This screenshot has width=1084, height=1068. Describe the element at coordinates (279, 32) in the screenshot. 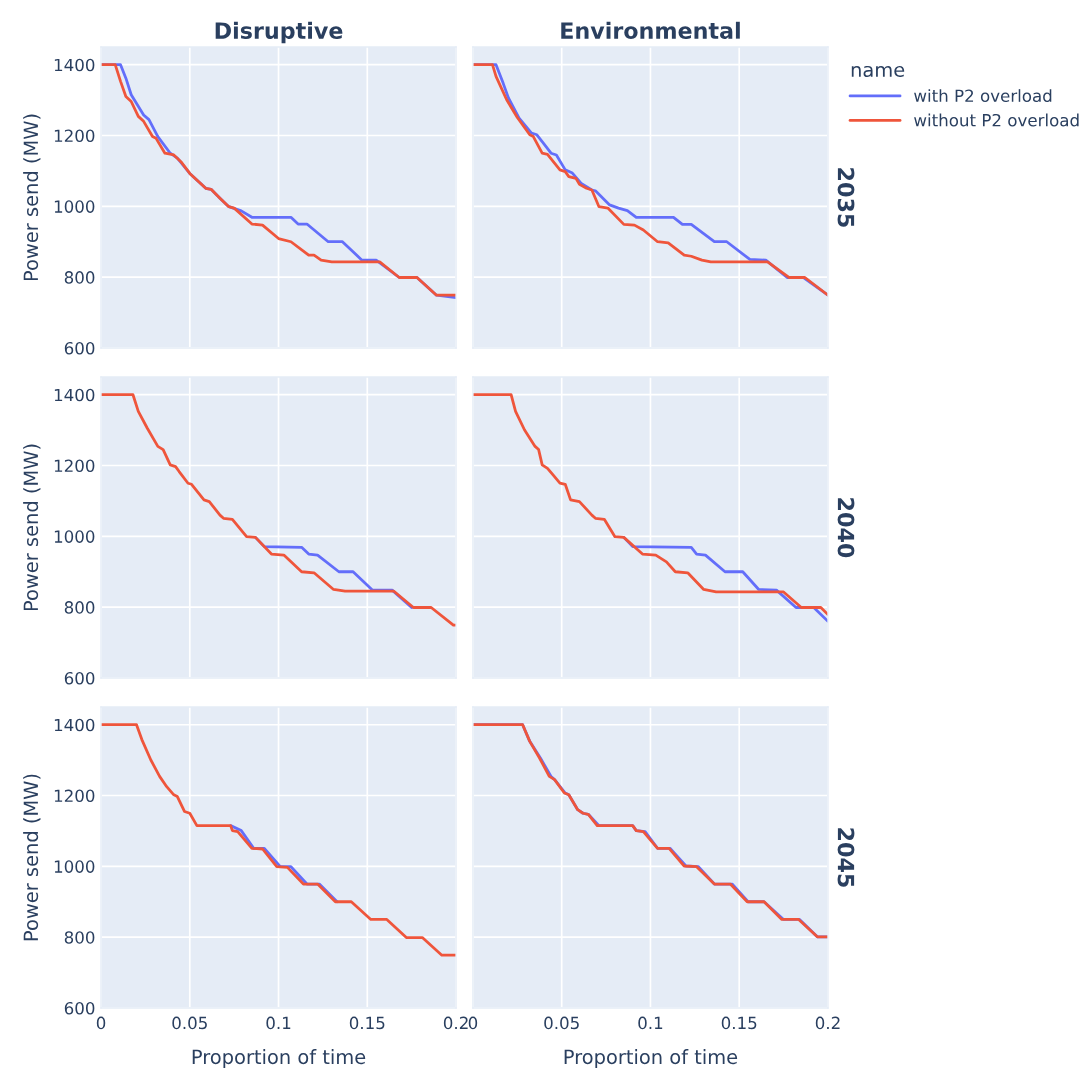

I see `chart-title: Disruptive` at that location.